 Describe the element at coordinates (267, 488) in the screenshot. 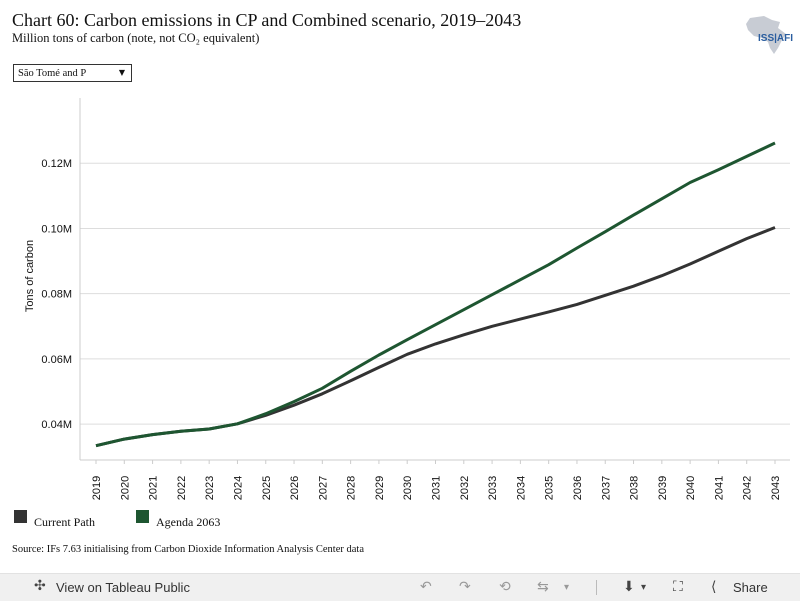

I see `x-tick-label: 2025` at that location.